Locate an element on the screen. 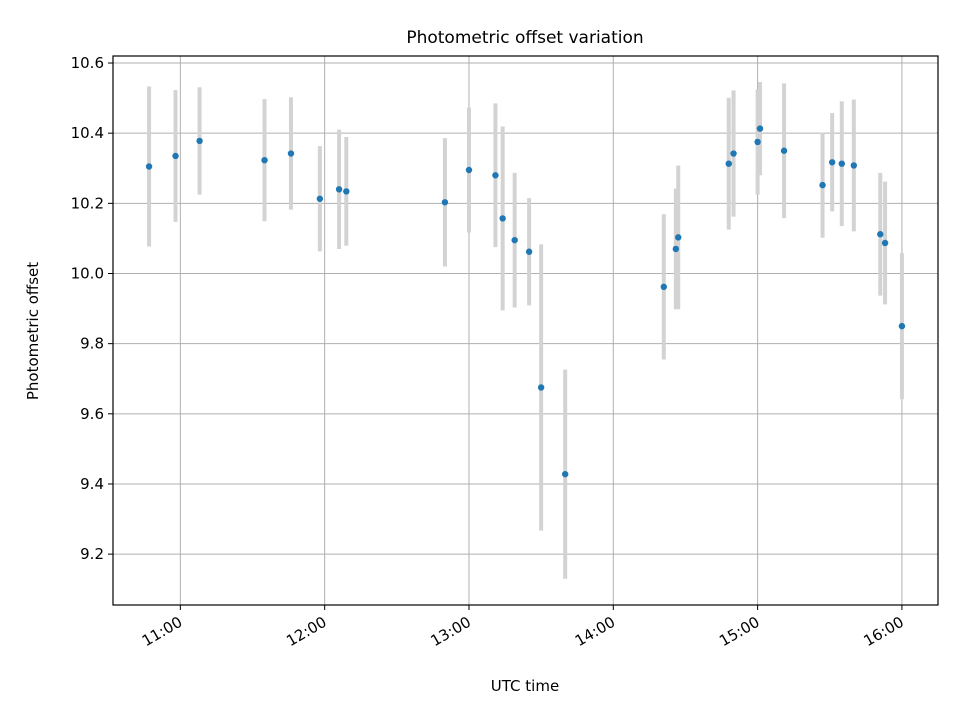 The height and width of the screenshot is (724, 960). y-axis-label: Photometric offset is located at coordinates (33, 331).